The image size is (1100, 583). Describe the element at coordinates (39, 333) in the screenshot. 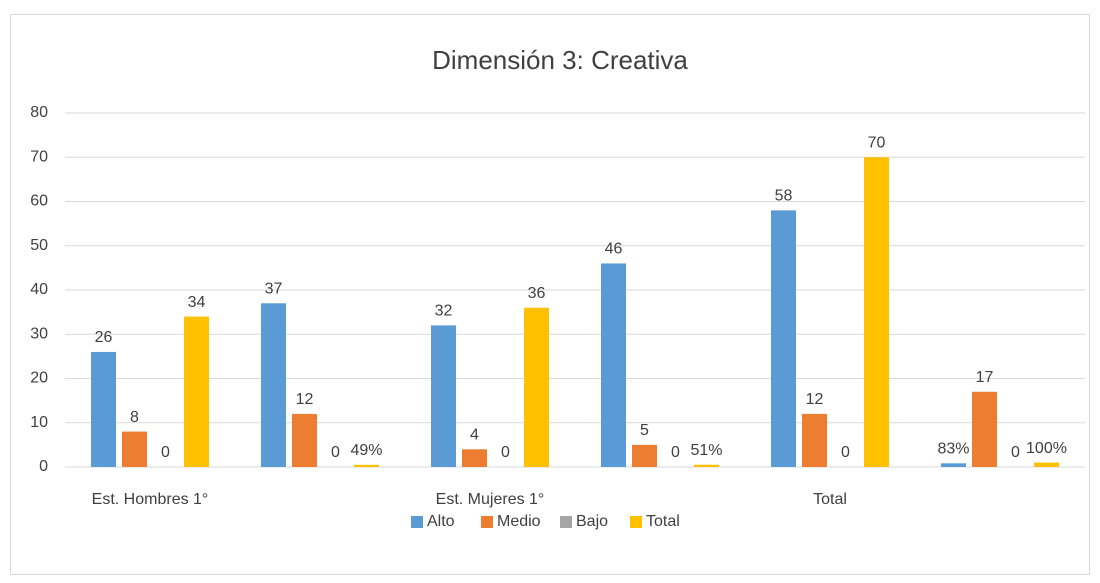

I see `y-tick-label: 30` at that location.